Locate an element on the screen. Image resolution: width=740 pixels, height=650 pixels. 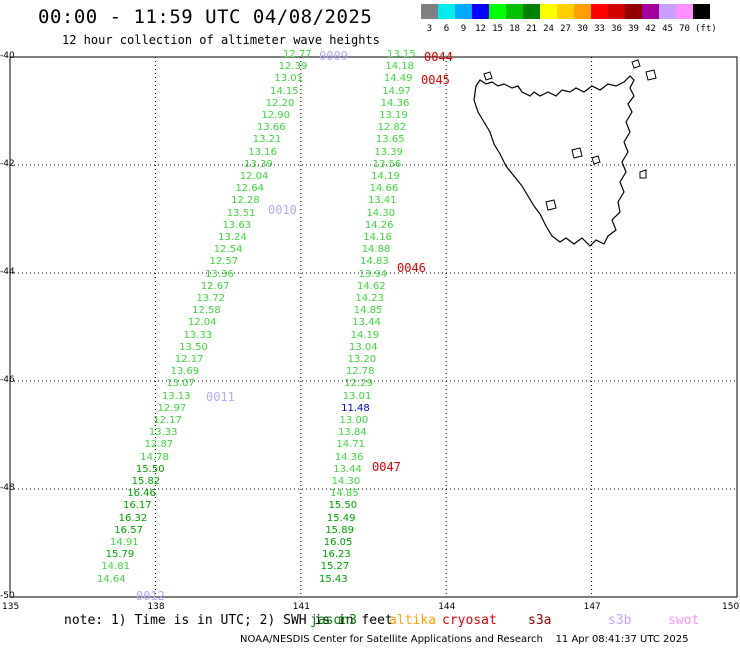
scale-label: 12 is located at coordinates (480, 29).